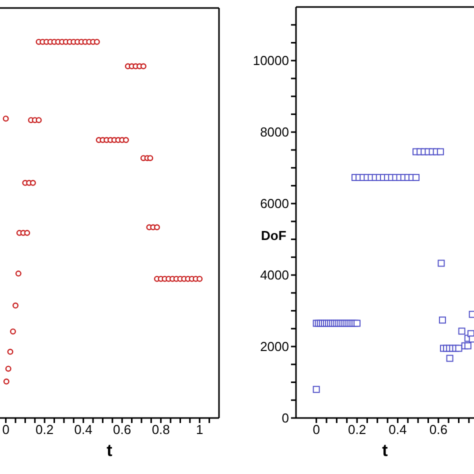 Image resolution: width=474 pixels, height=474 pixels. Describe the element at coordinates (273, 235) in the screenshot. I see `y-axis-title: DoF` at that location.